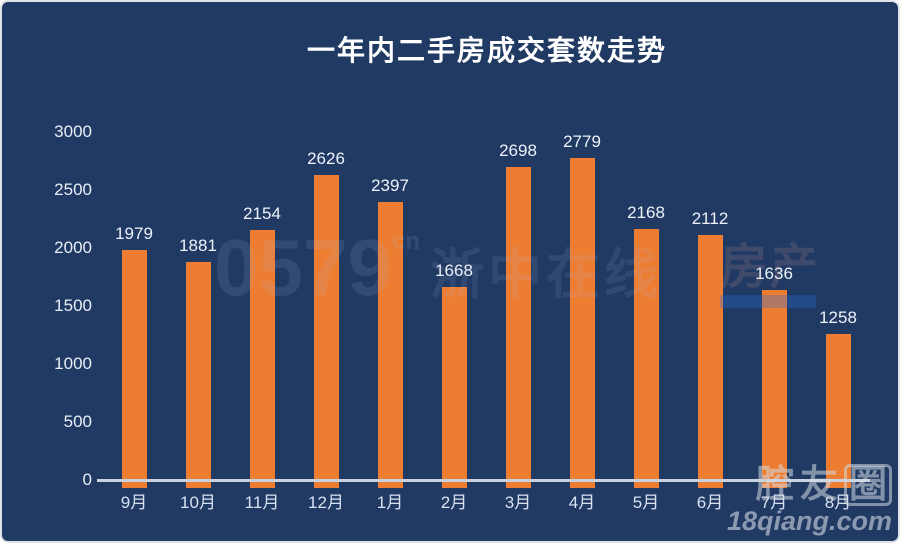 The height and width of the screenshot is (543, 900). What do you see at coordinates (774, 389) in the screenshot?
I see `bar-7月` at bounding box center [774, 389].